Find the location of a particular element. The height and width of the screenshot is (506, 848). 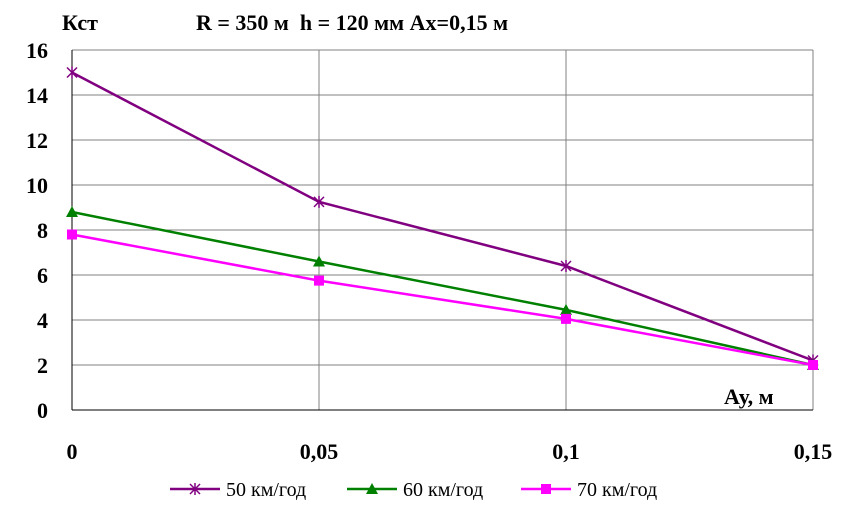

x-axis-label: Ау, м is located at coordinates (749, 396).